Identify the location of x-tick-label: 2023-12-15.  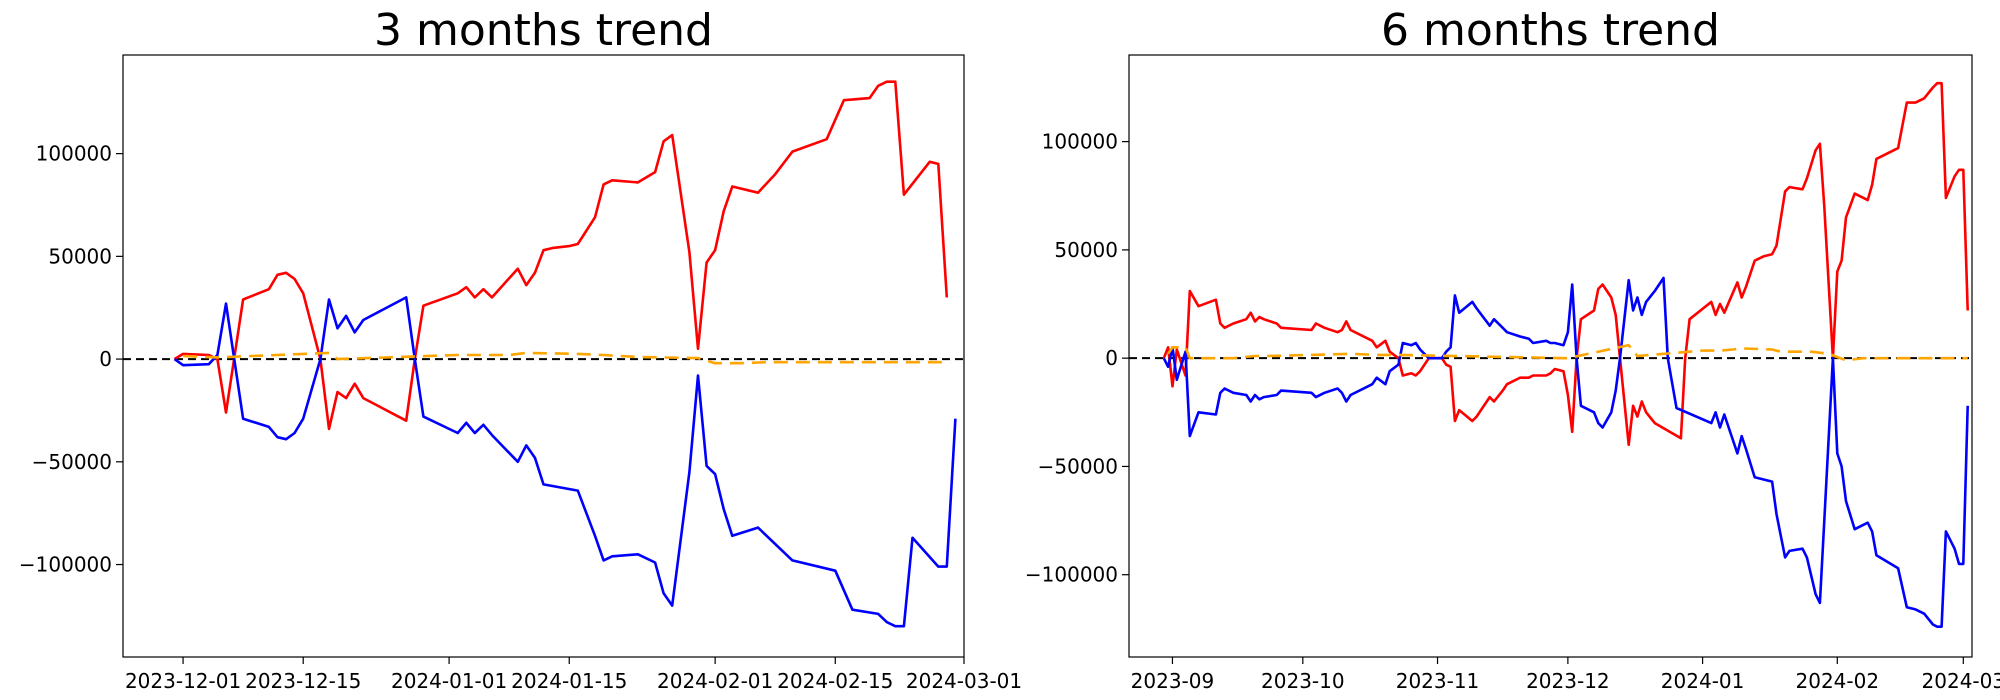
(303, 681).